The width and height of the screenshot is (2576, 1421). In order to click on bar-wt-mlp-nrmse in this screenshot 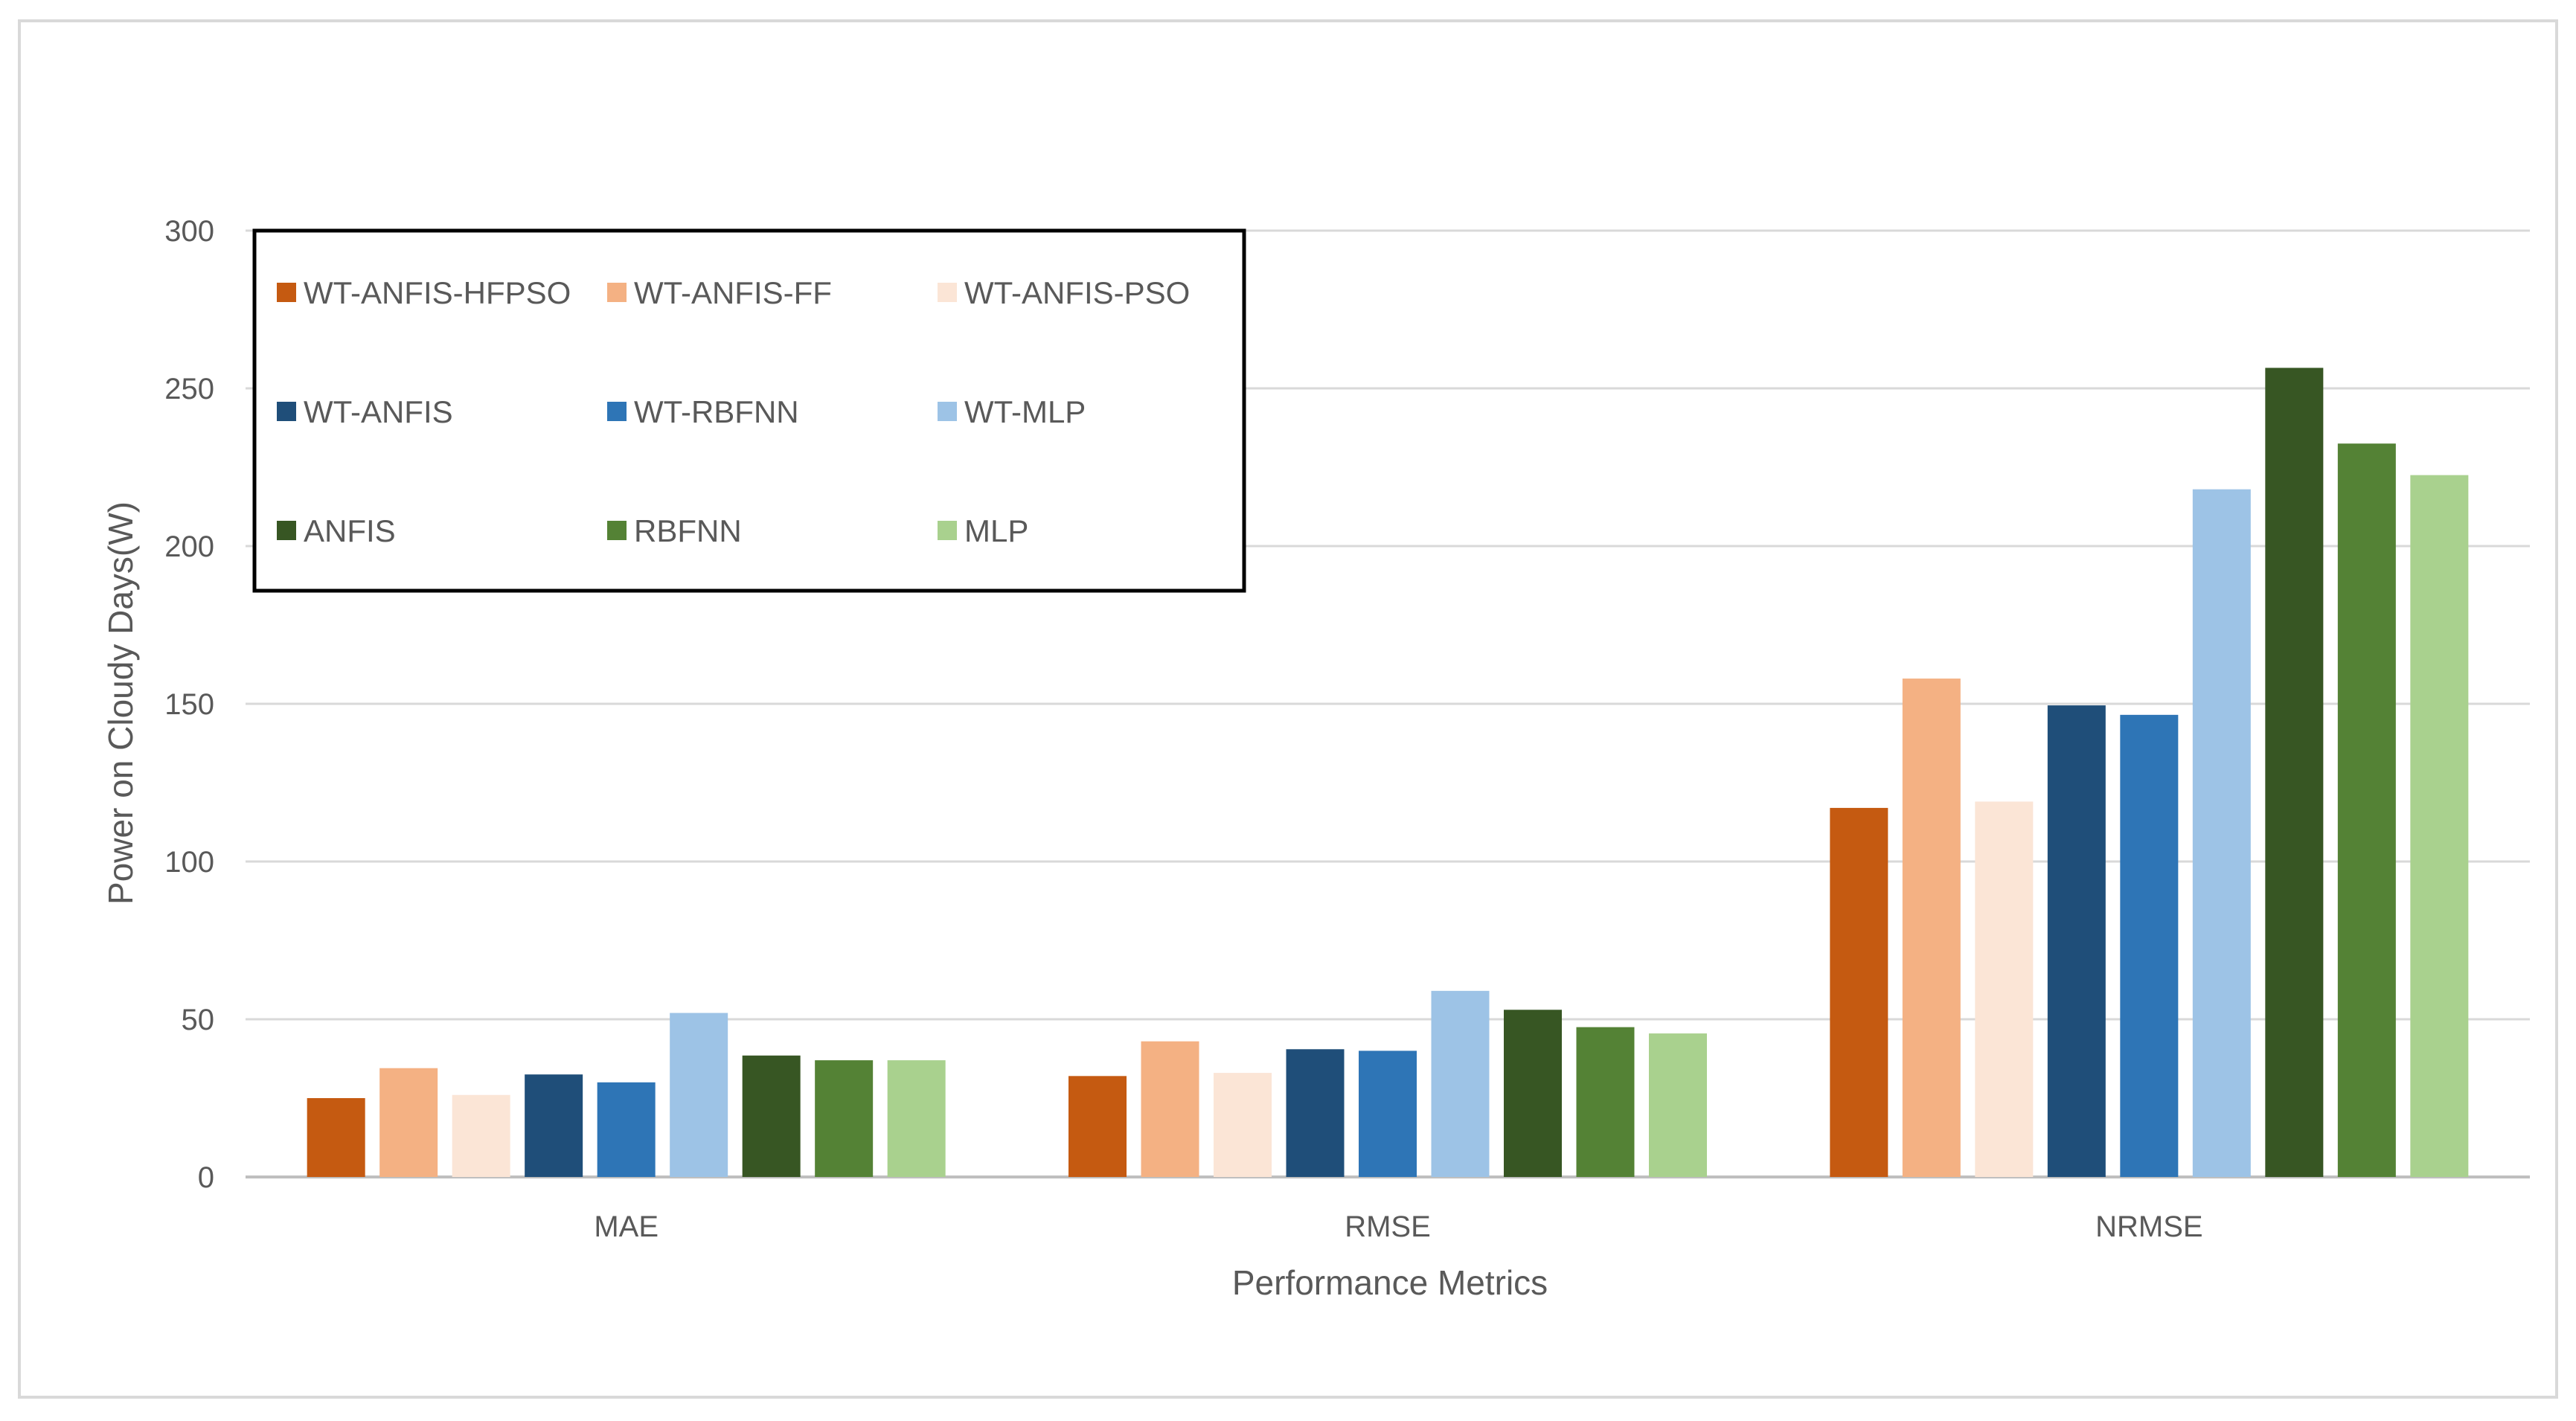, I will do `click(2222, 833)`.